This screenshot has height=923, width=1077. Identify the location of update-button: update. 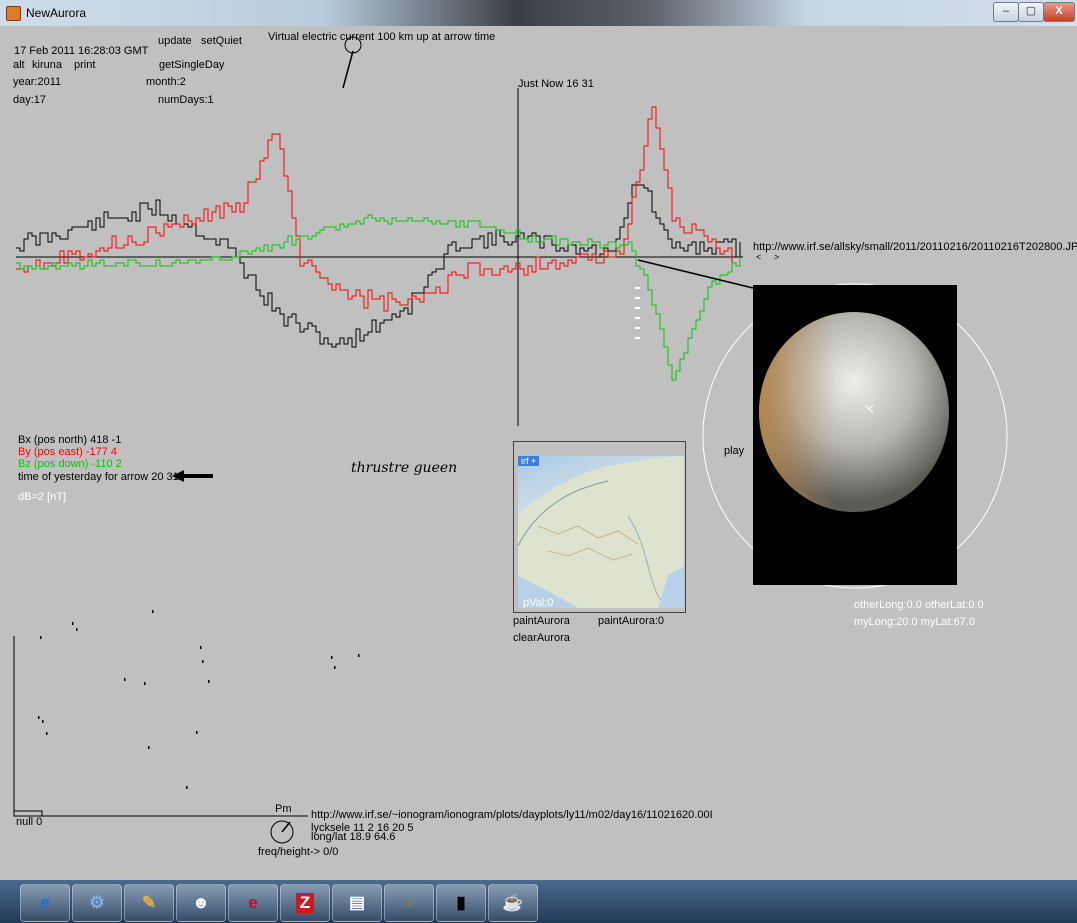
(175, 41).